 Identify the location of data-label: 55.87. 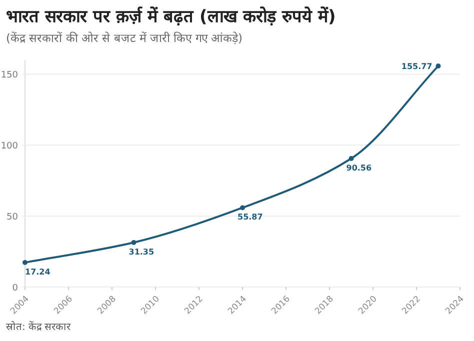
(250, 217).